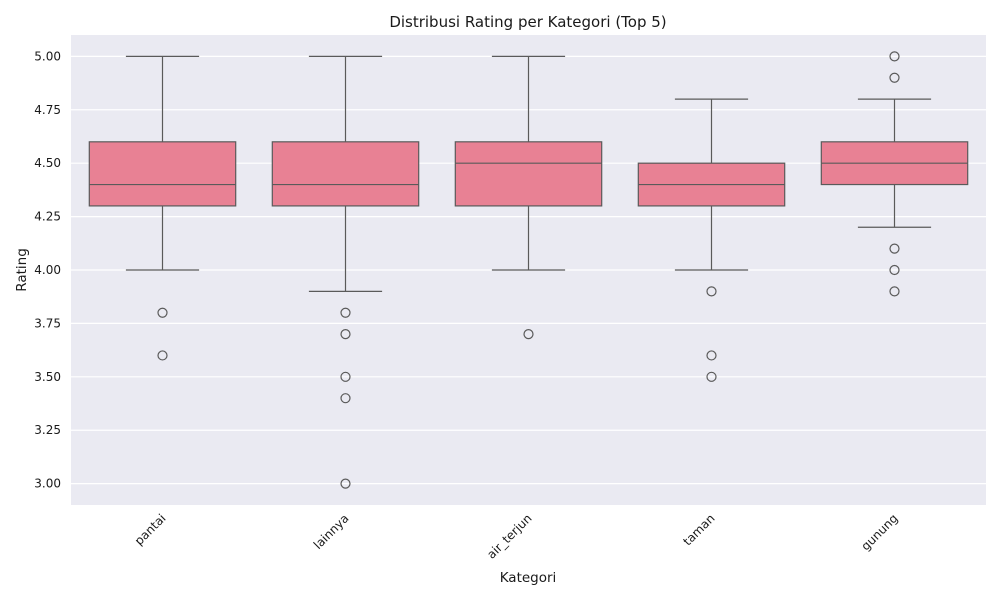  Describe the element at coordinates (698, 529) in the screenshot. I see `x-tick-label: taman` at that location.